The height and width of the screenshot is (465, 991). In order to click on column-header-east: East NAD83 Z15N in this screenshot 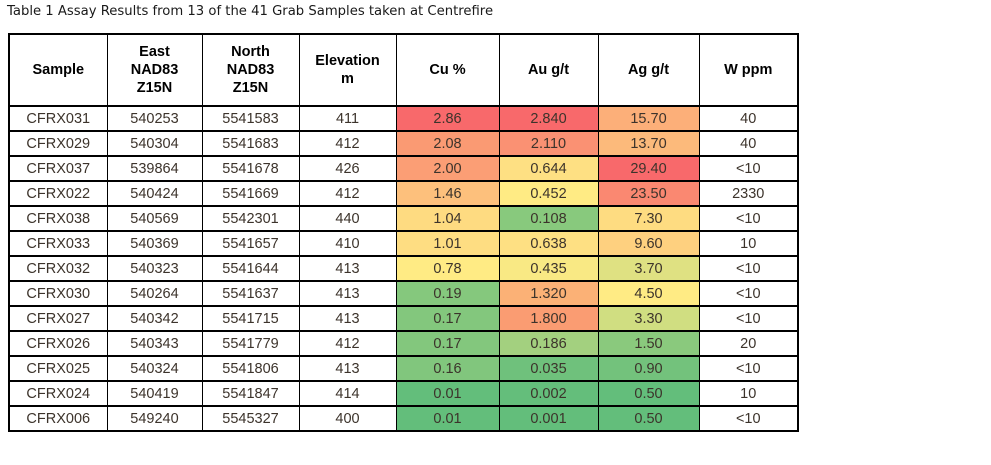, I will do `click(154, 70)`.